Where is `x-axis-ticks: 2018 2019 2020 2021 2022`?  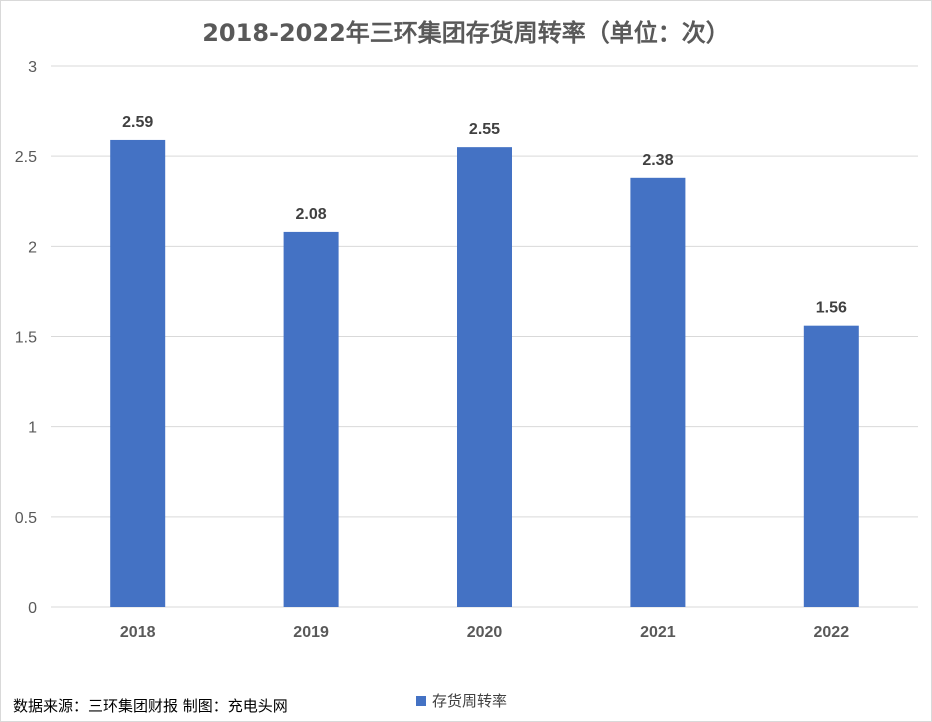 x-axis-ticks: 2018 2019 2020 2021 2022 is located at coordinates (484, 632).